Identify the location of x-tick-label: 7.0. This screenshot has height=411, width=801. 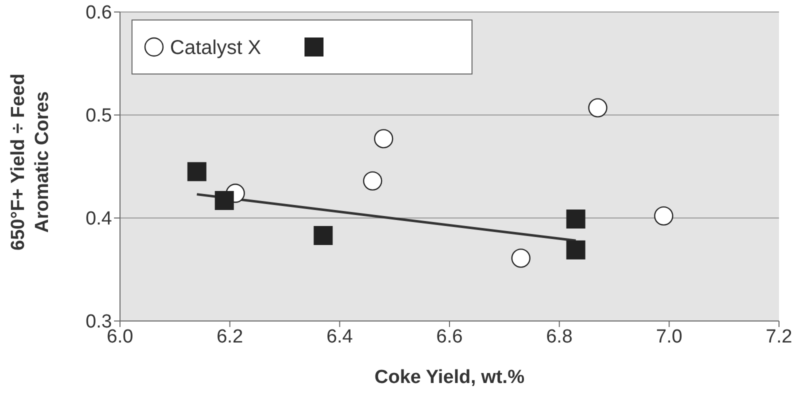
(669, 337).